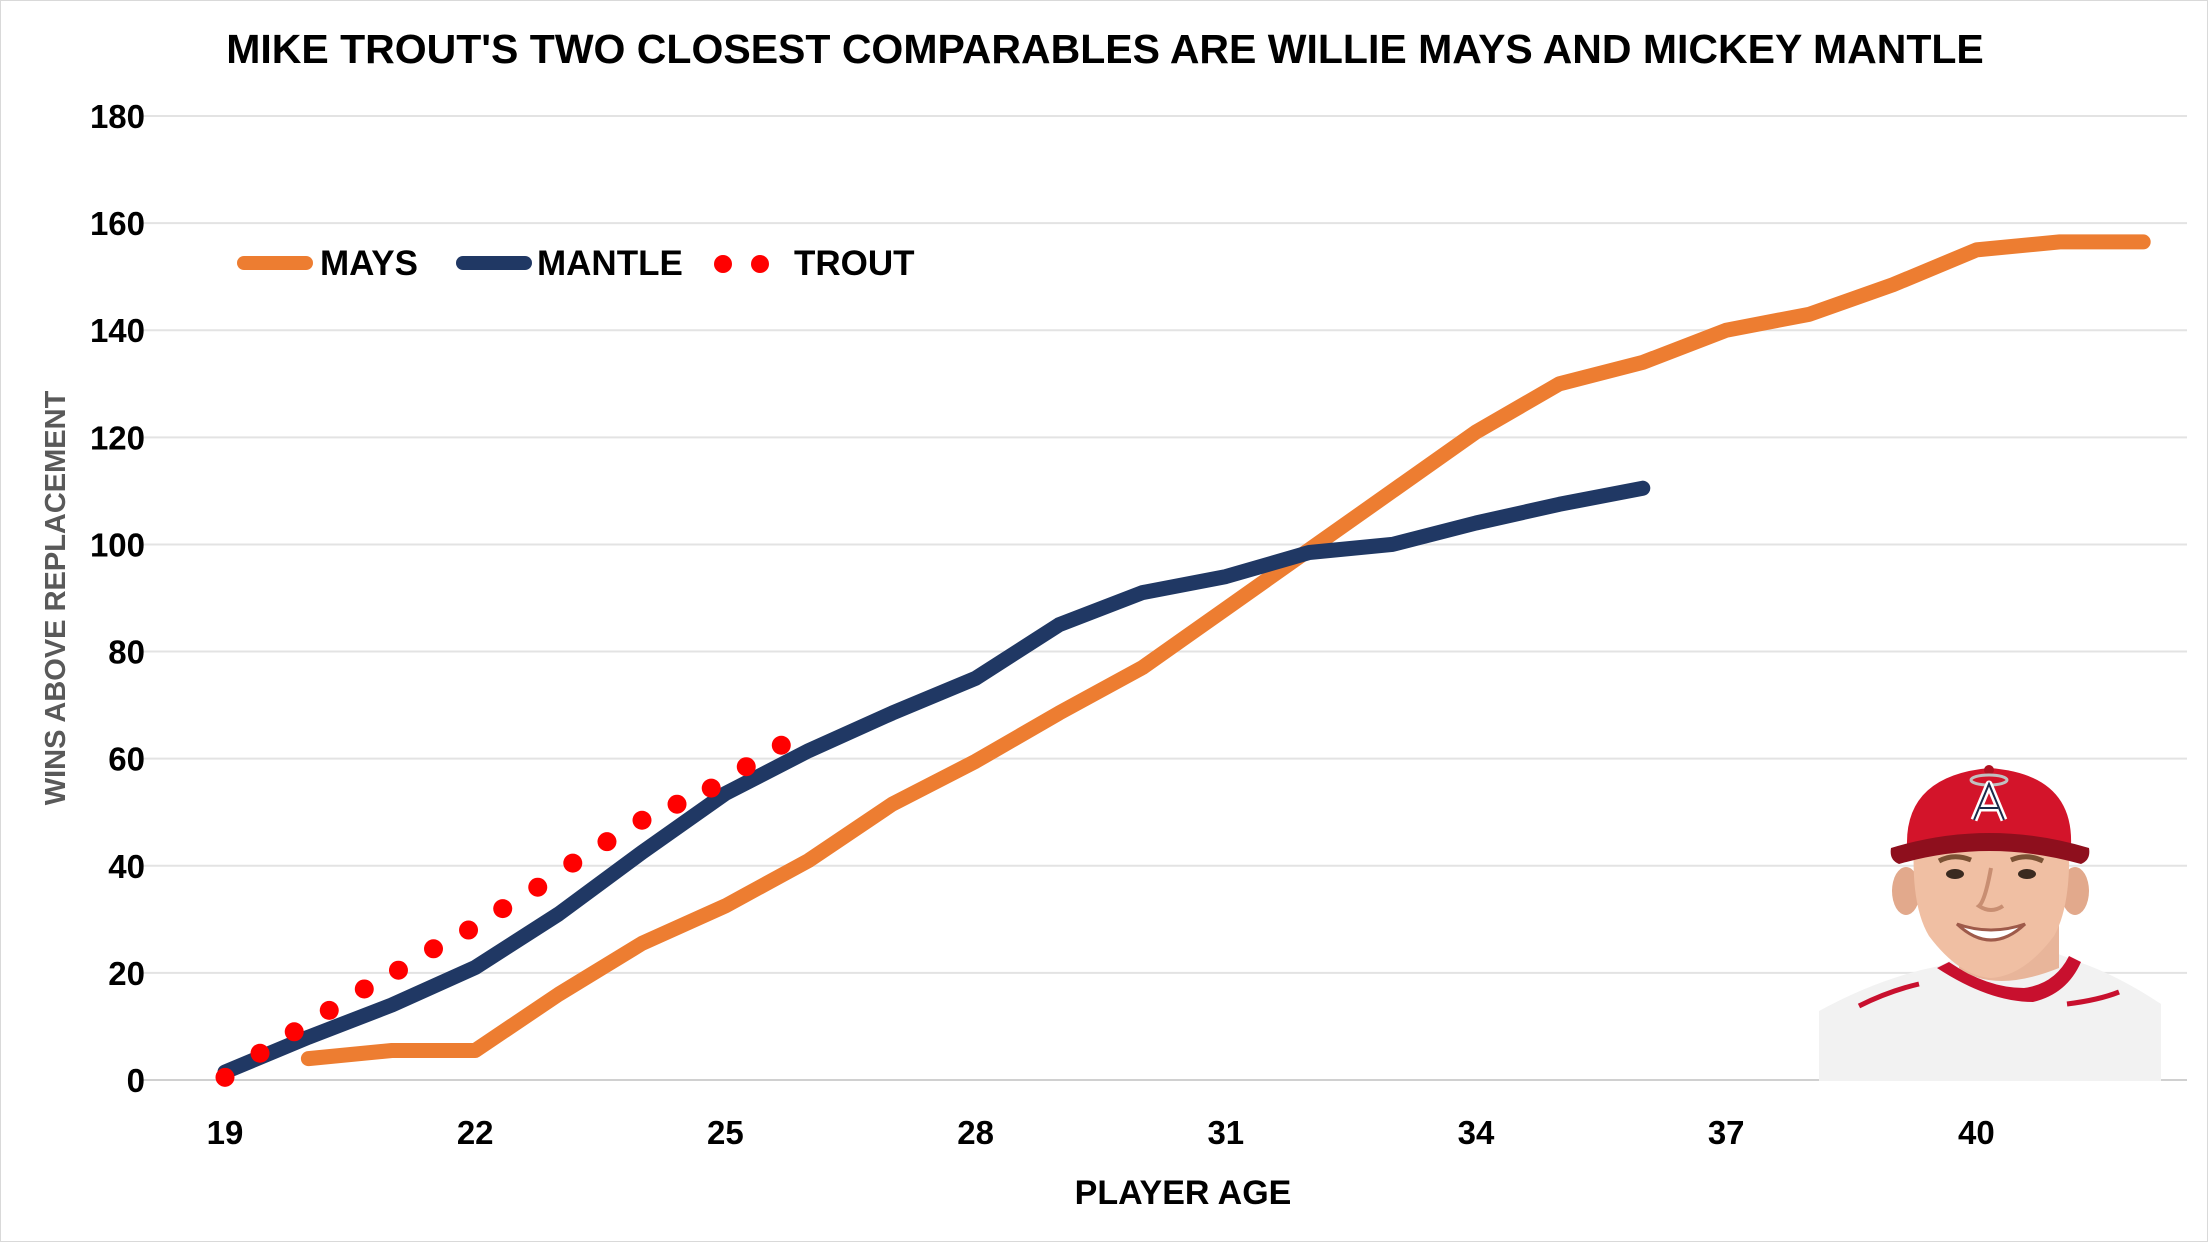 The image size is (2208, 1243). I want to click on legend-label-trout: TROUT, so click(854, 263).